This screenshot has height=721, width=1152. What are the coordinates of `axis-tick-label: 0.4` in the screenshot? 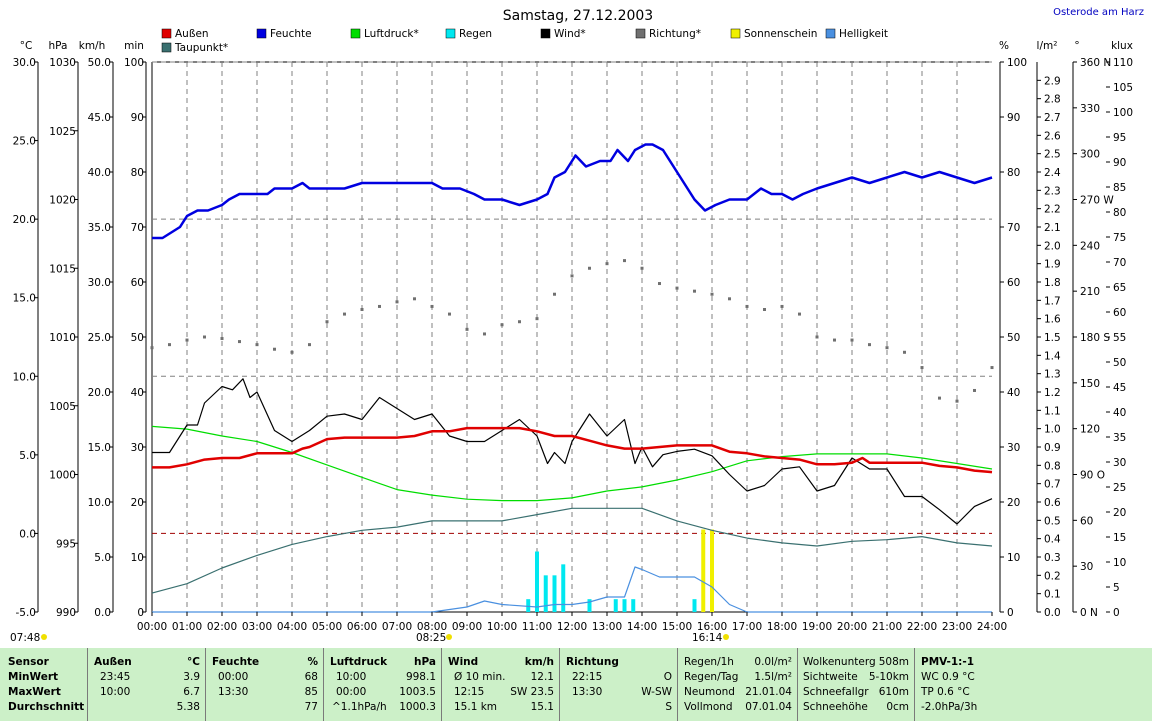 It's located at (1052, 540).